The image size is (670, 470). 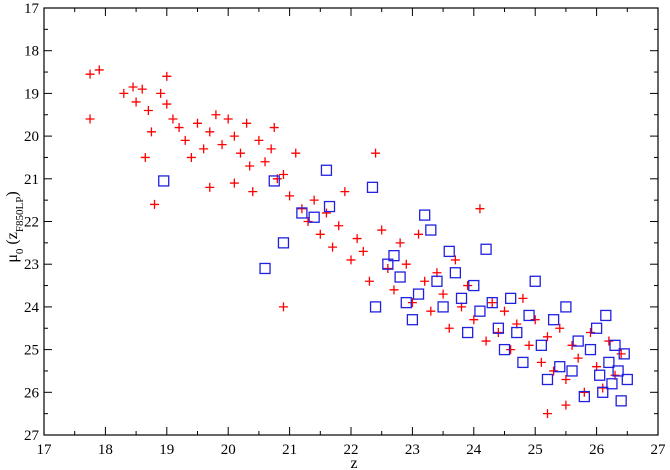 What do you see at coordinates (597, 450) in the screenshot?
I see `x-tick-label: 26` at bounding box center [597, 450].